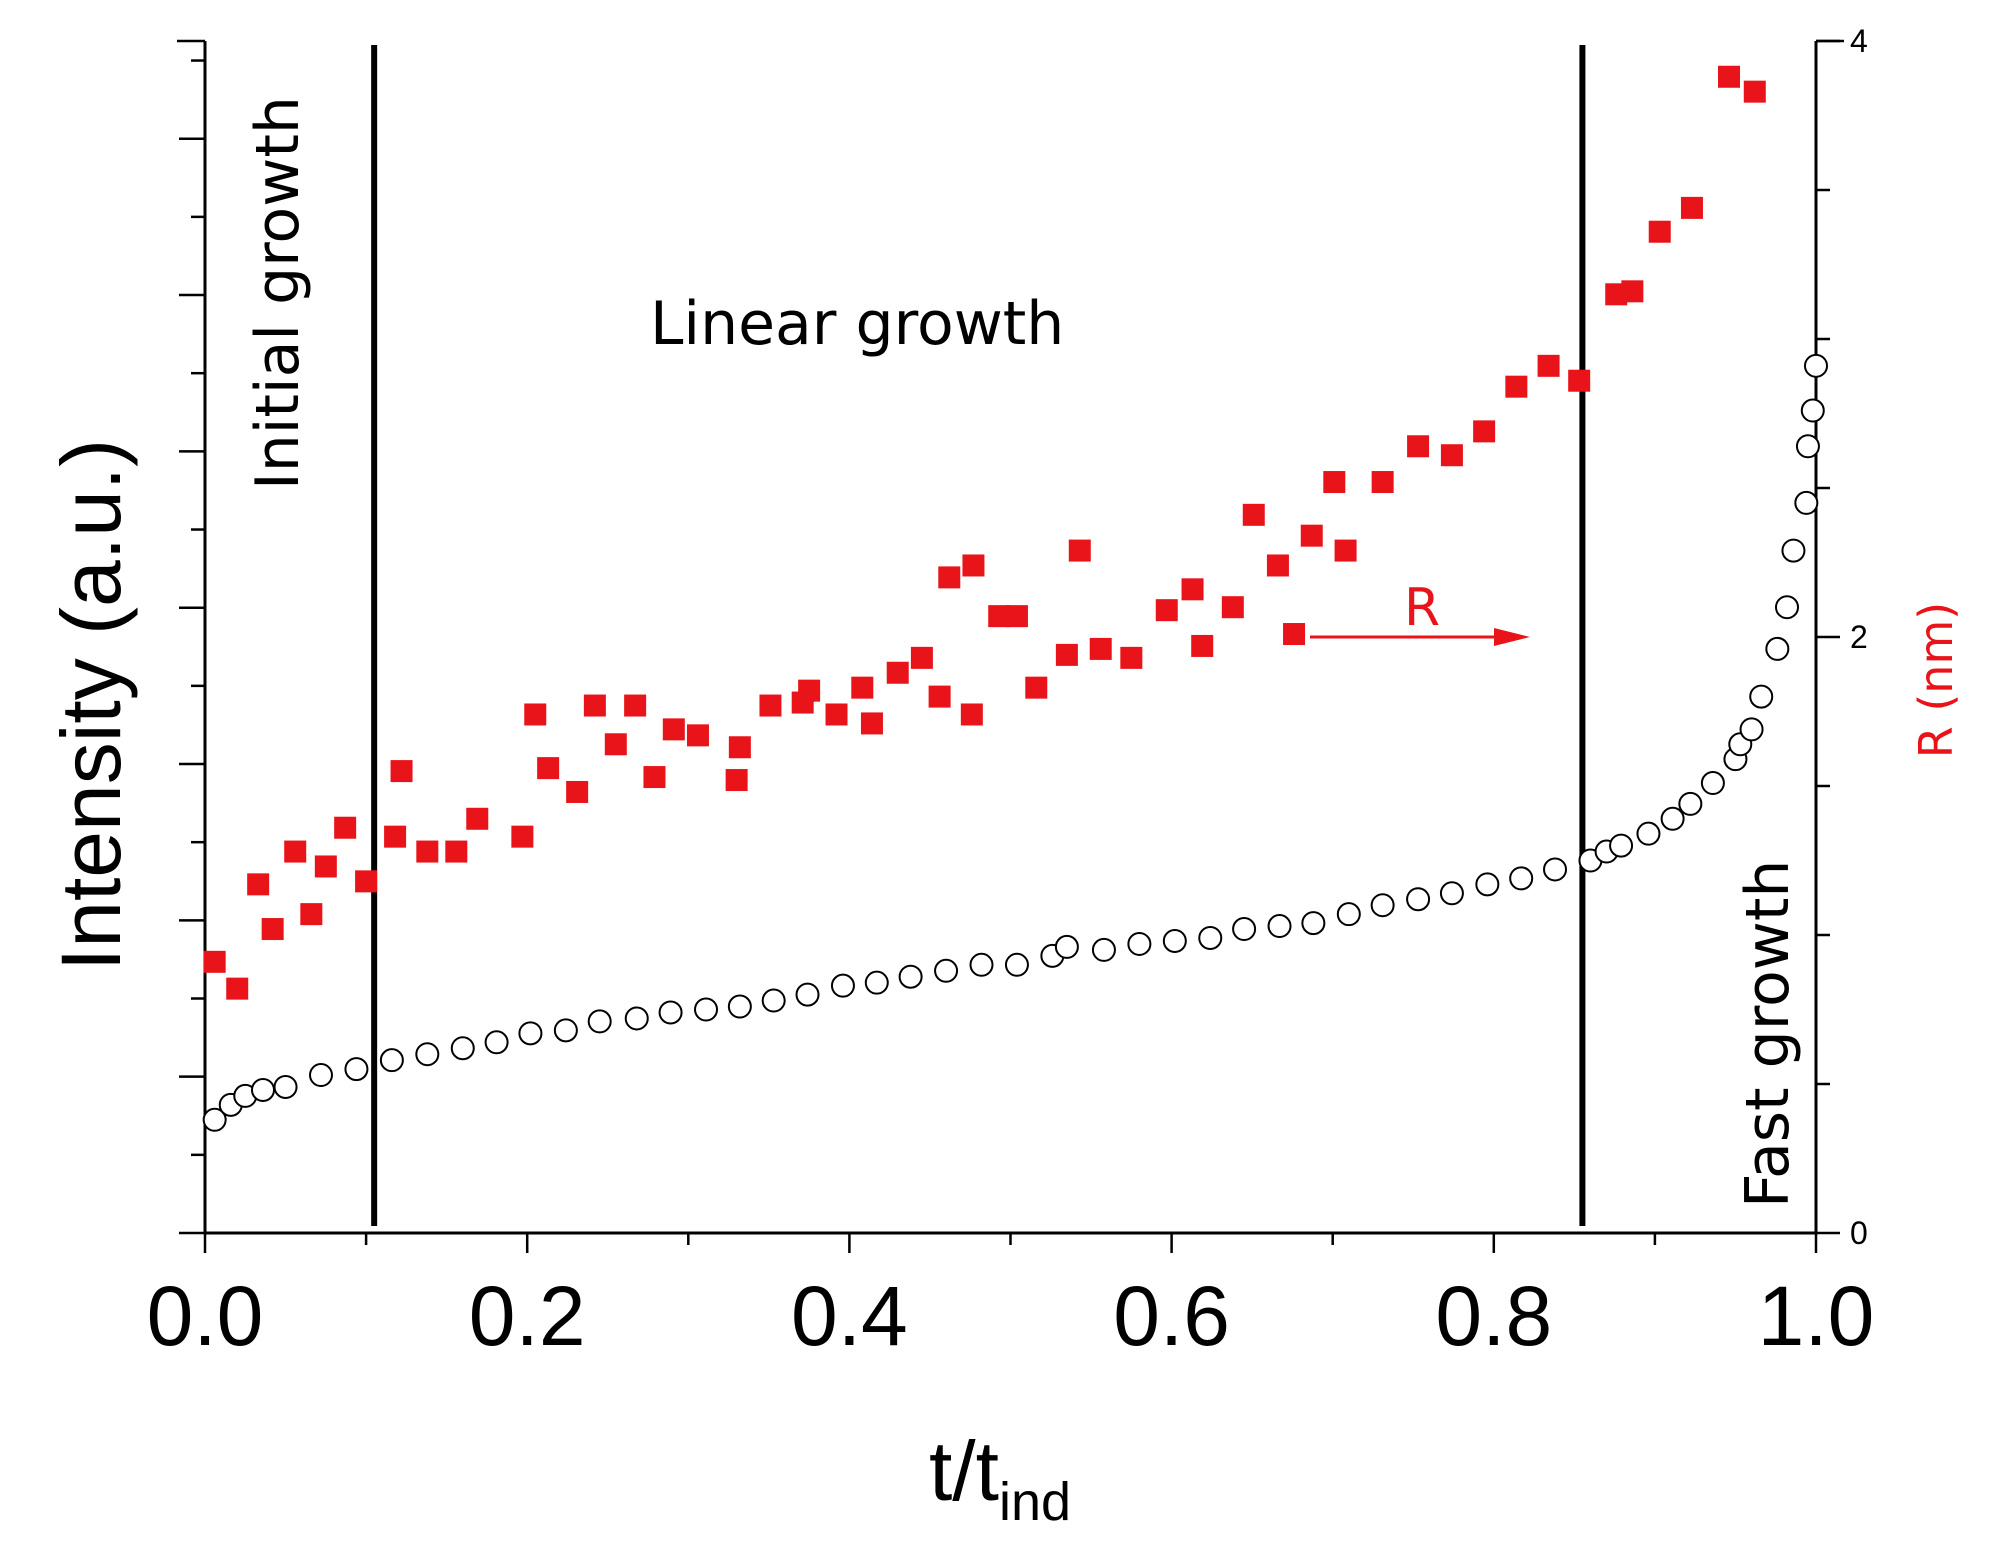  Describe the element at coordinates (1859, 41) in the screenshot. I see `y-right-tick-label-2: 4` at that location.